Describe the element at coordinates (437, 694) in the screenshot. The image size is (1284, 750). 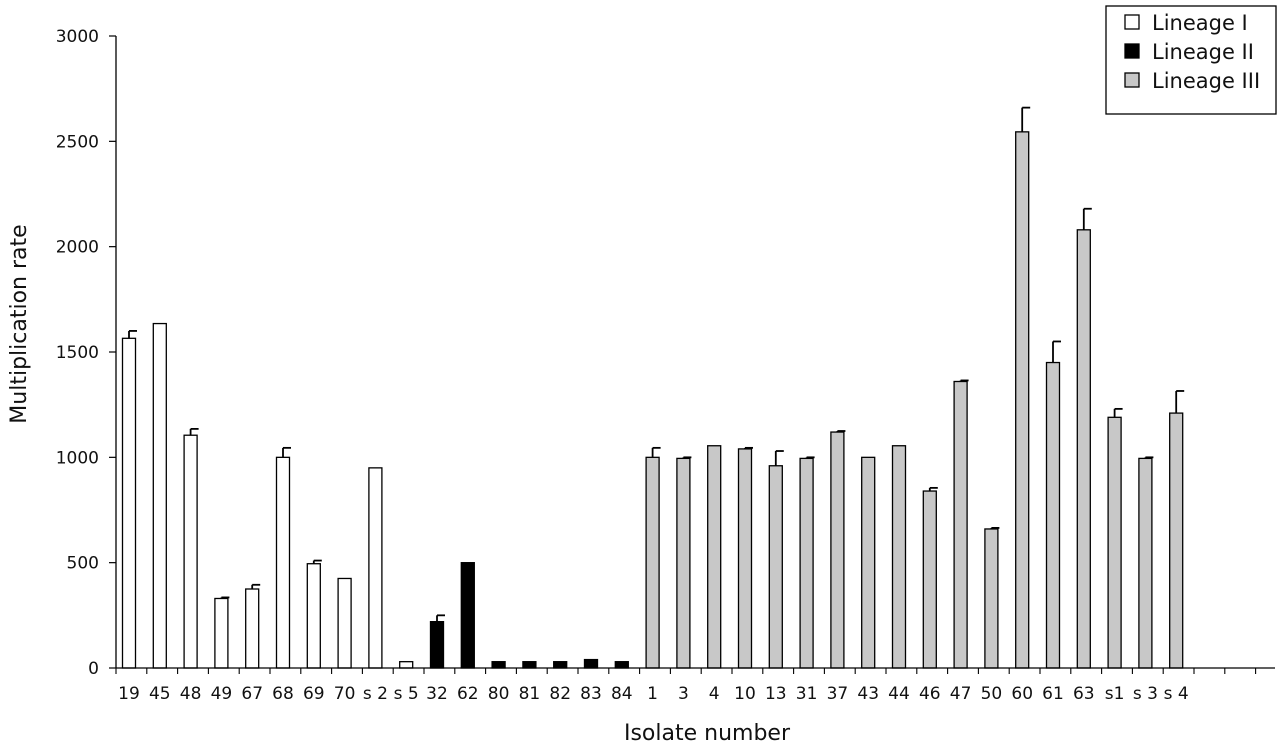
I see `x-tick-label: 32` at that location.